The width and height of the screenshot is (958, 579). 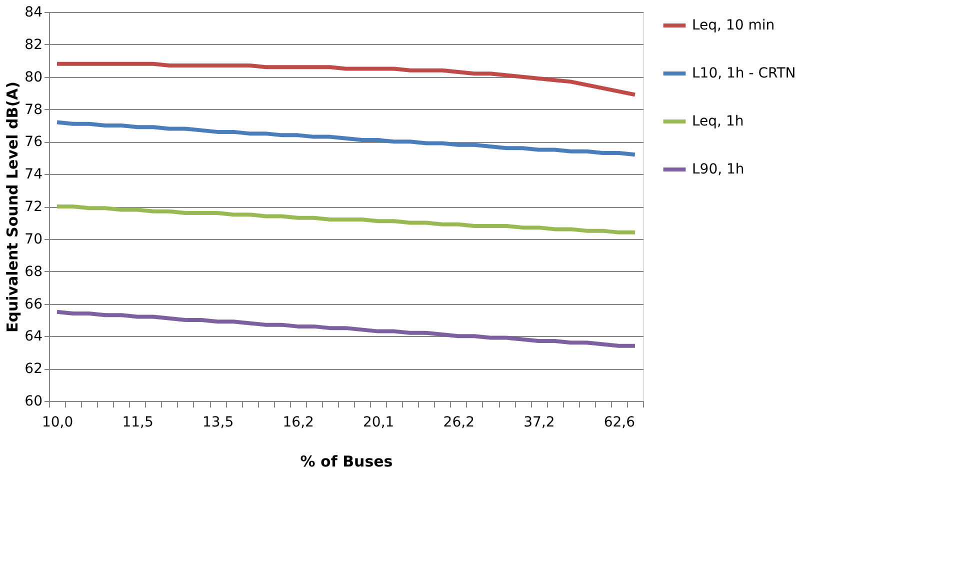 I want to click on legend-label: Leq, 10 min, so click(x=733, y=26).